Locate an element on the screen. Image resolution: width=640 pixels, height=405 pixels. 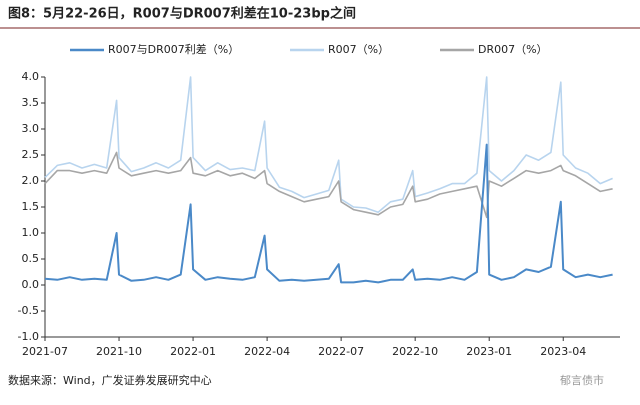
x-tick-label: 2021-10 is located at coordinates (119, 351).